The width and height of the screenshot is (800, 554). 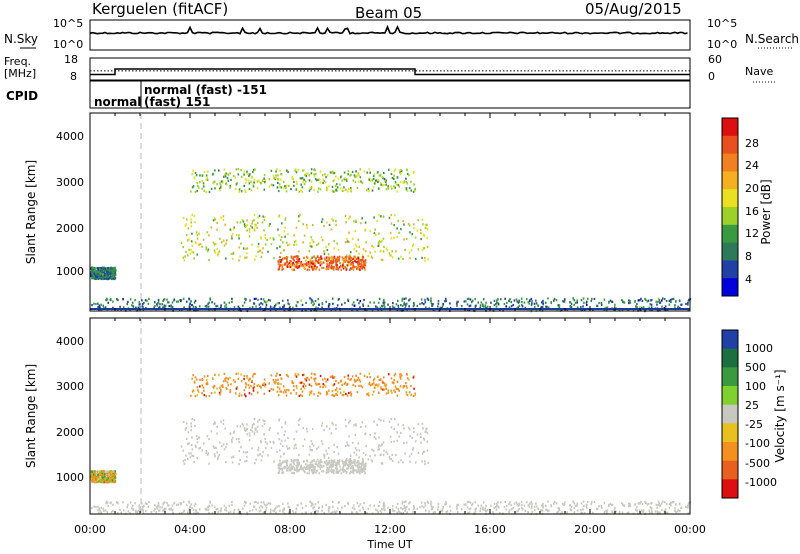 What do you see at coordinates (715, 59) in the screenshot?
I see `nave-tick-top: 60` at bounding box center [715, 59].